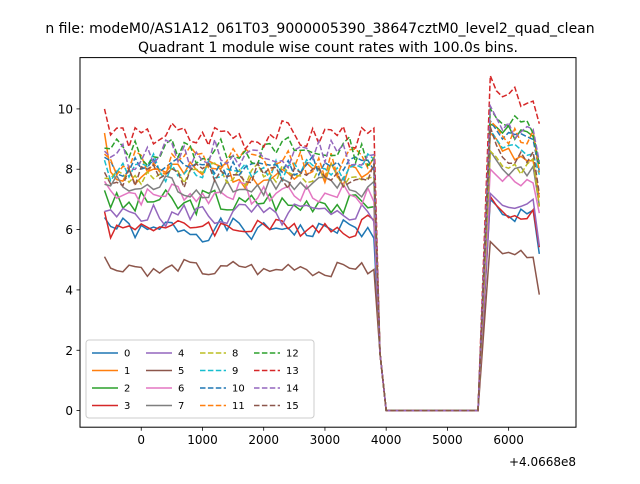  Describe the element at coordinates (127, 406) in the screenshot. I see `legend-label-3: 3` at that location.